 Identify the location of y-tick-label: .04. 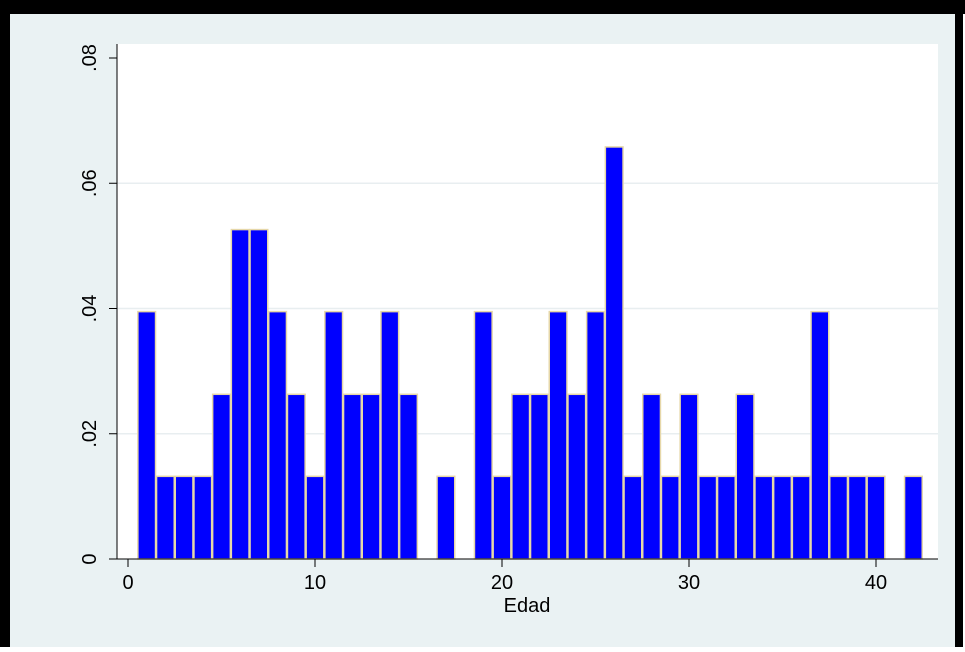
(90, 309).